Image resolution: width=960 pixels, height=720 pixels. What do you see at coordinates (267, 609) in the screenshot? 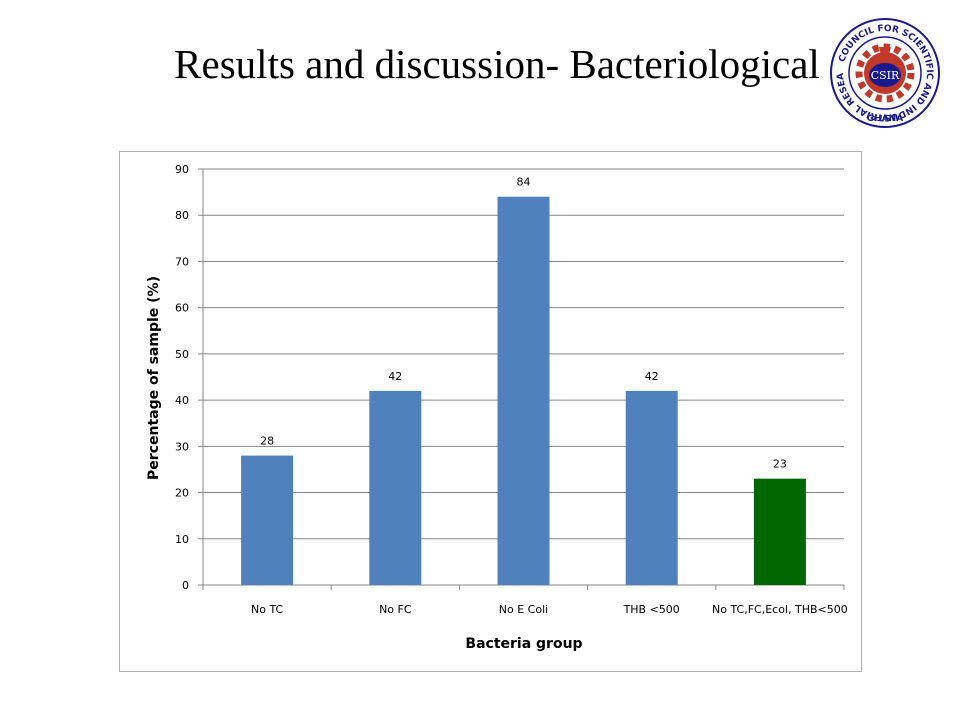
I see `x-tick-label: No TC` at bounding box center [267, 609].